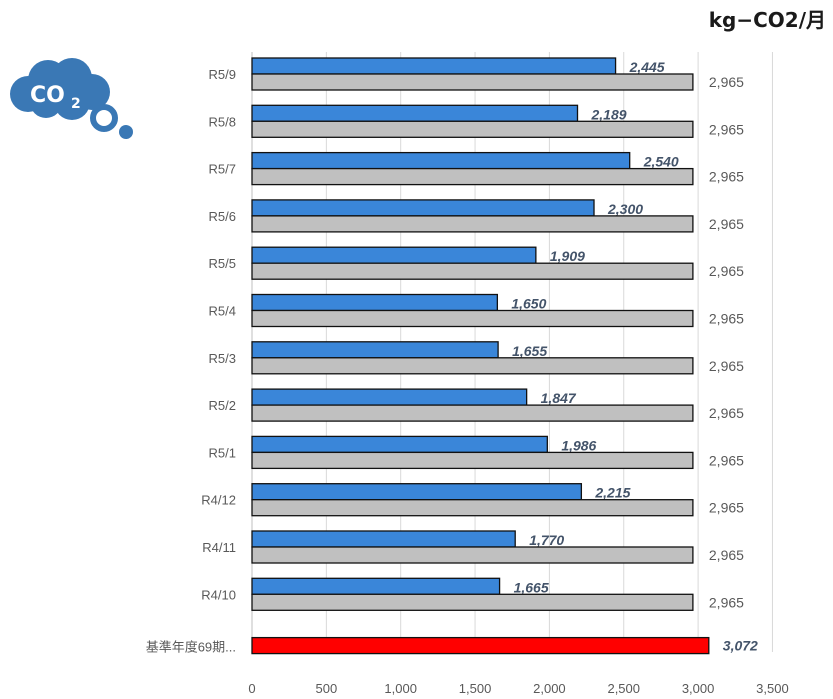  I want to click on category-label: R5/1, so click(222, 452).